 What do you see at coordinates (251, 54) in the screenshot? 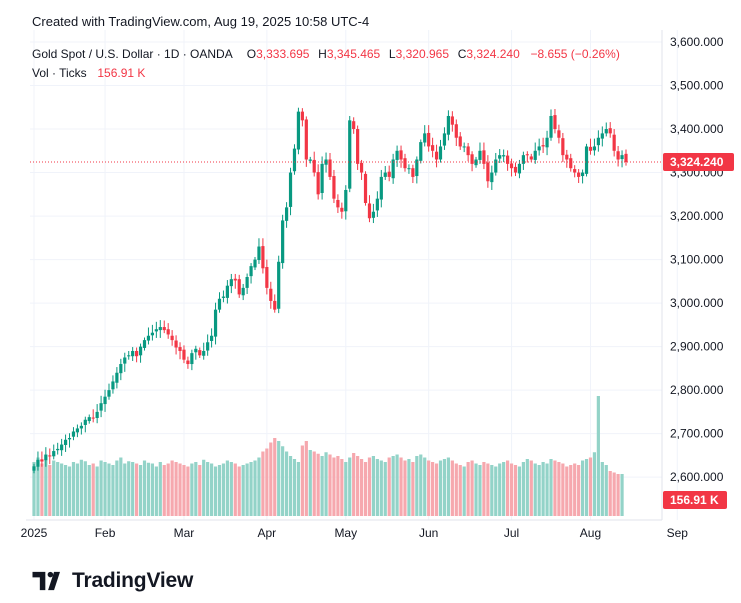
I see `open-label: O` at bounding box center [251, 54].